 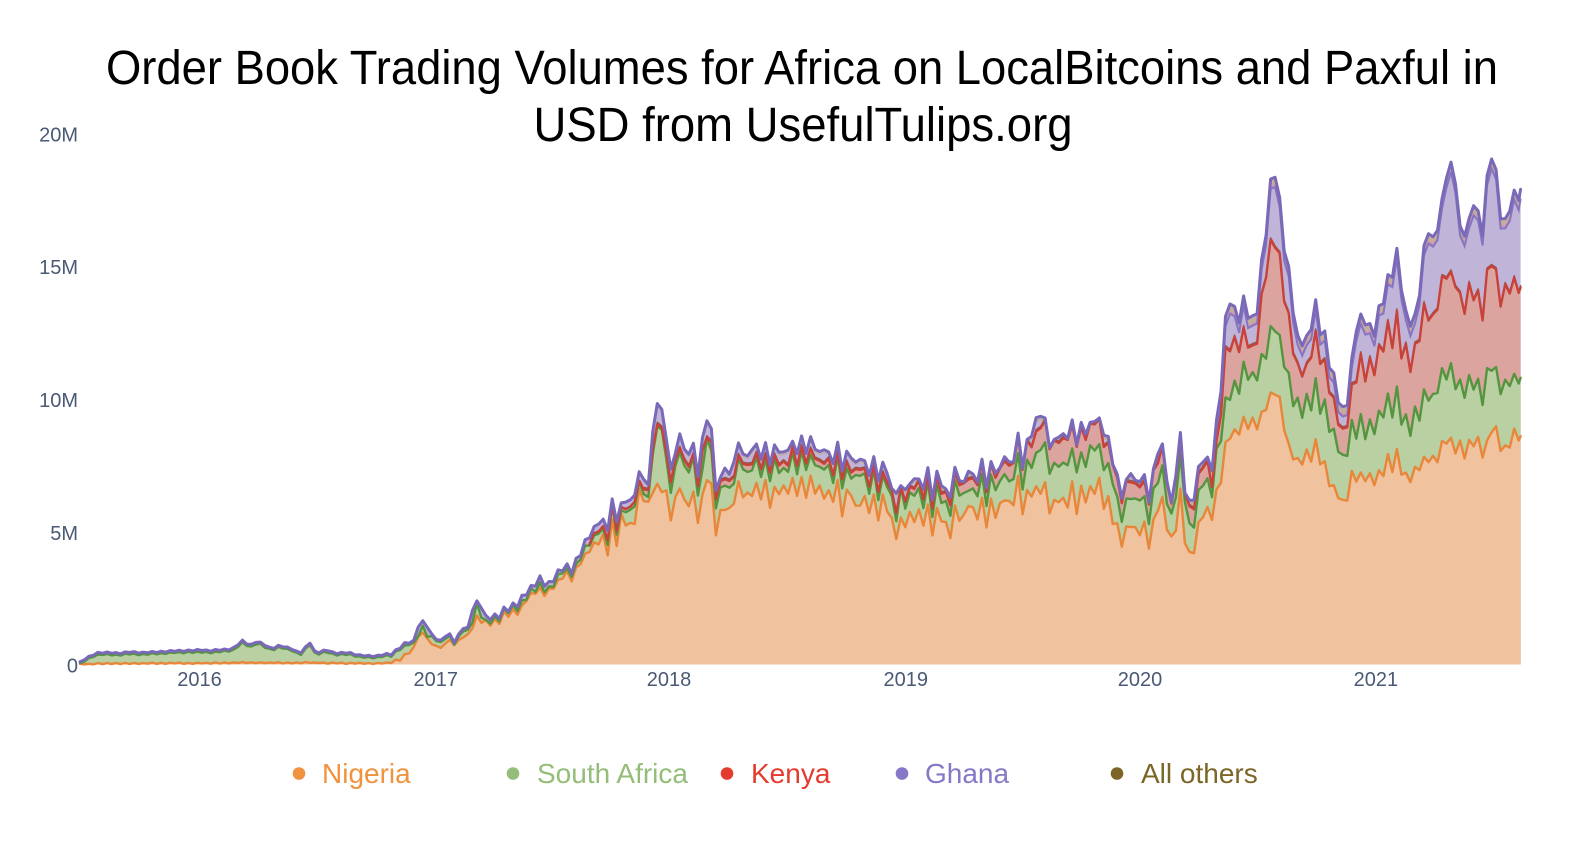 I want to click on svg-text: 2020, so click(x=1140, y=680).